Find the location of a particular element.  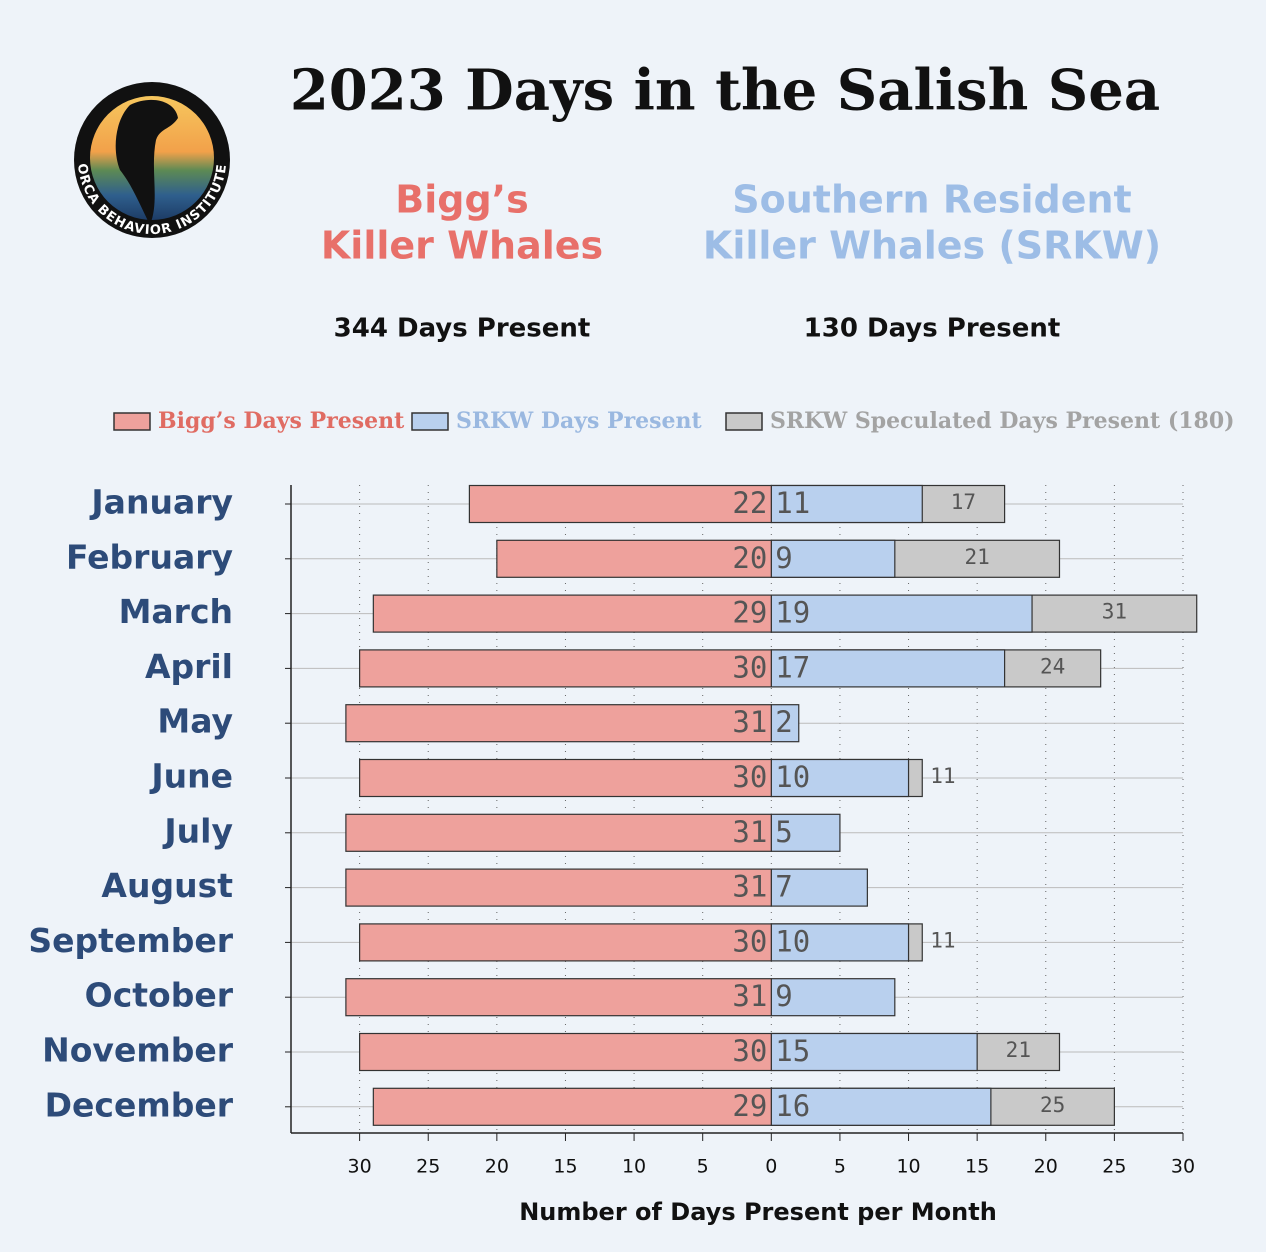

panel-title: Bigg’s is located at coordinates (461, 200).